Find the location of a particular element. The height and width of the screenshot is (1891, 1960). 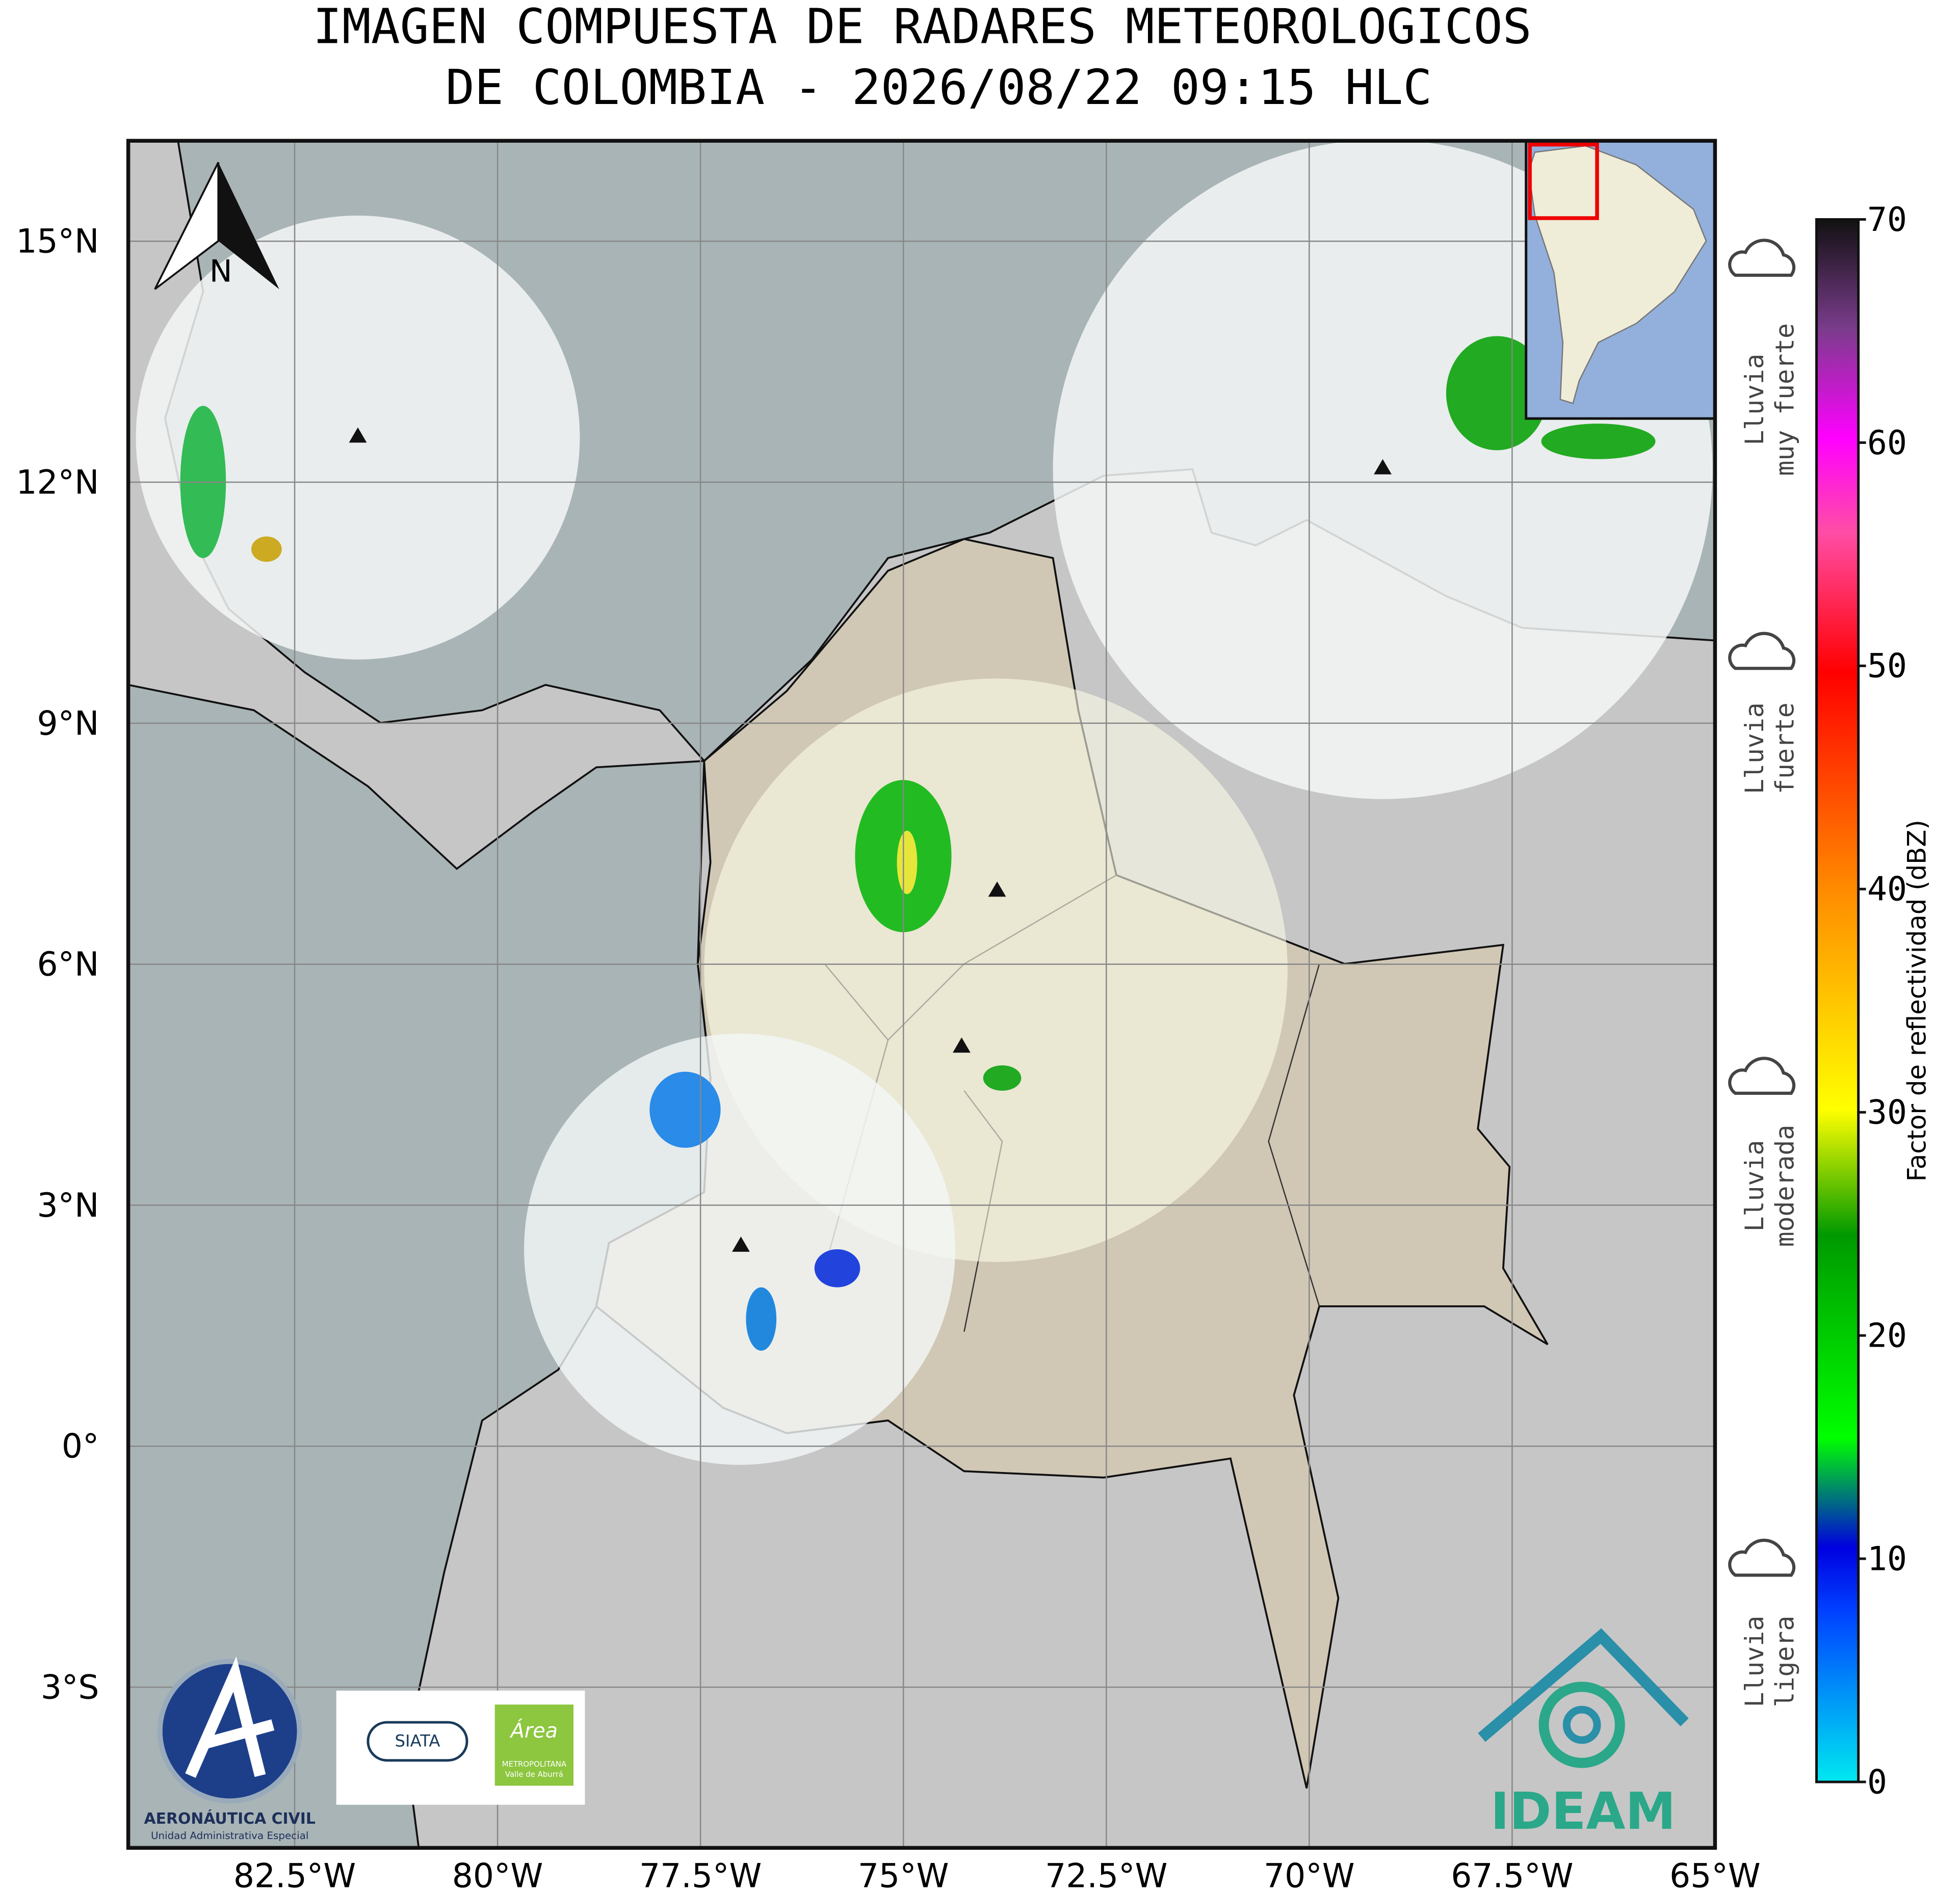

siata-cloud is located at coordinates (417, 1741).